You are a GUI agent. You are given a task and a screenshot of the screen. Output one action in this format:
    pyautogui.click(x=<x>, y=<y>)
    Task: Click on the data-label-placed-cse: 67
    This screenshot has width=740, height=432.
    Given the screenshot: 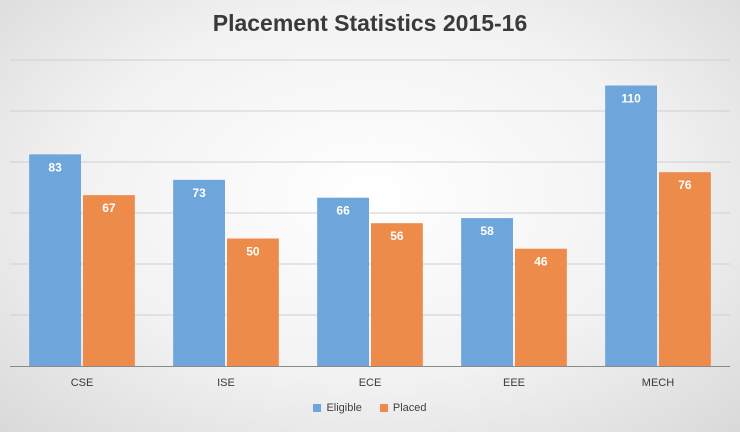 What is the action you would take?
    pyautogui.click(x=109, y=208)
    